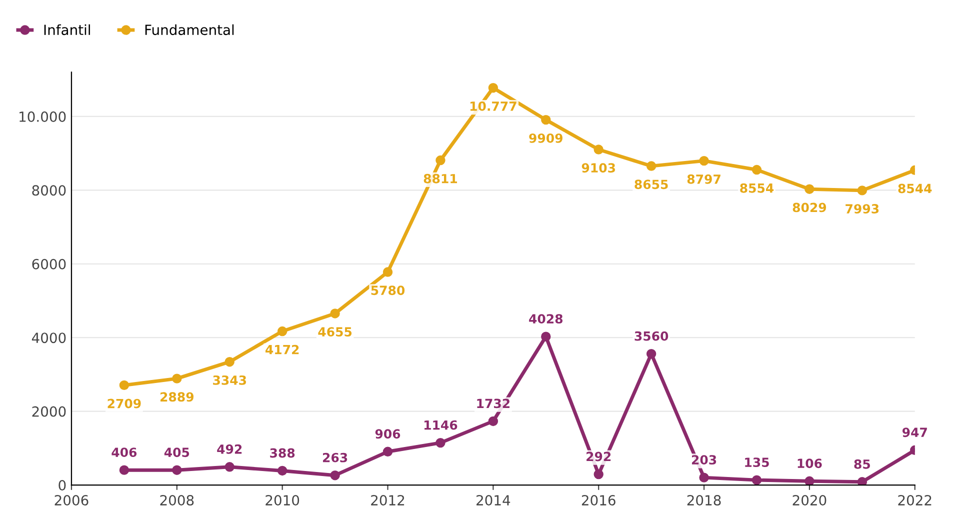 This screenshot has height=516, width=953. I want to click on x-tick-label: 2010, so click(283, 500).